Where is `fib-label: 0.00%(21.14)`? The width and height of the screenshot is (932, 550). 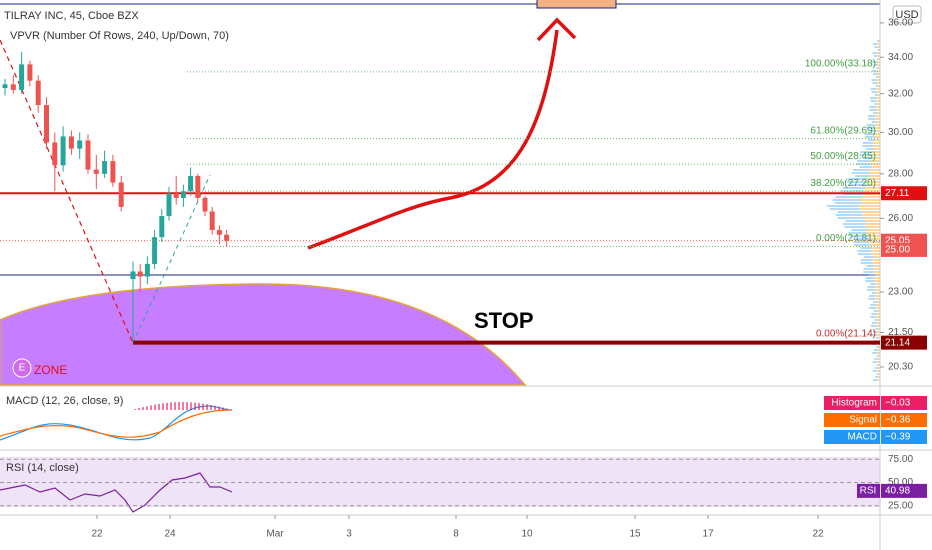 fib-label: 0.00%(21.14) is located at coordinates (846, 333).